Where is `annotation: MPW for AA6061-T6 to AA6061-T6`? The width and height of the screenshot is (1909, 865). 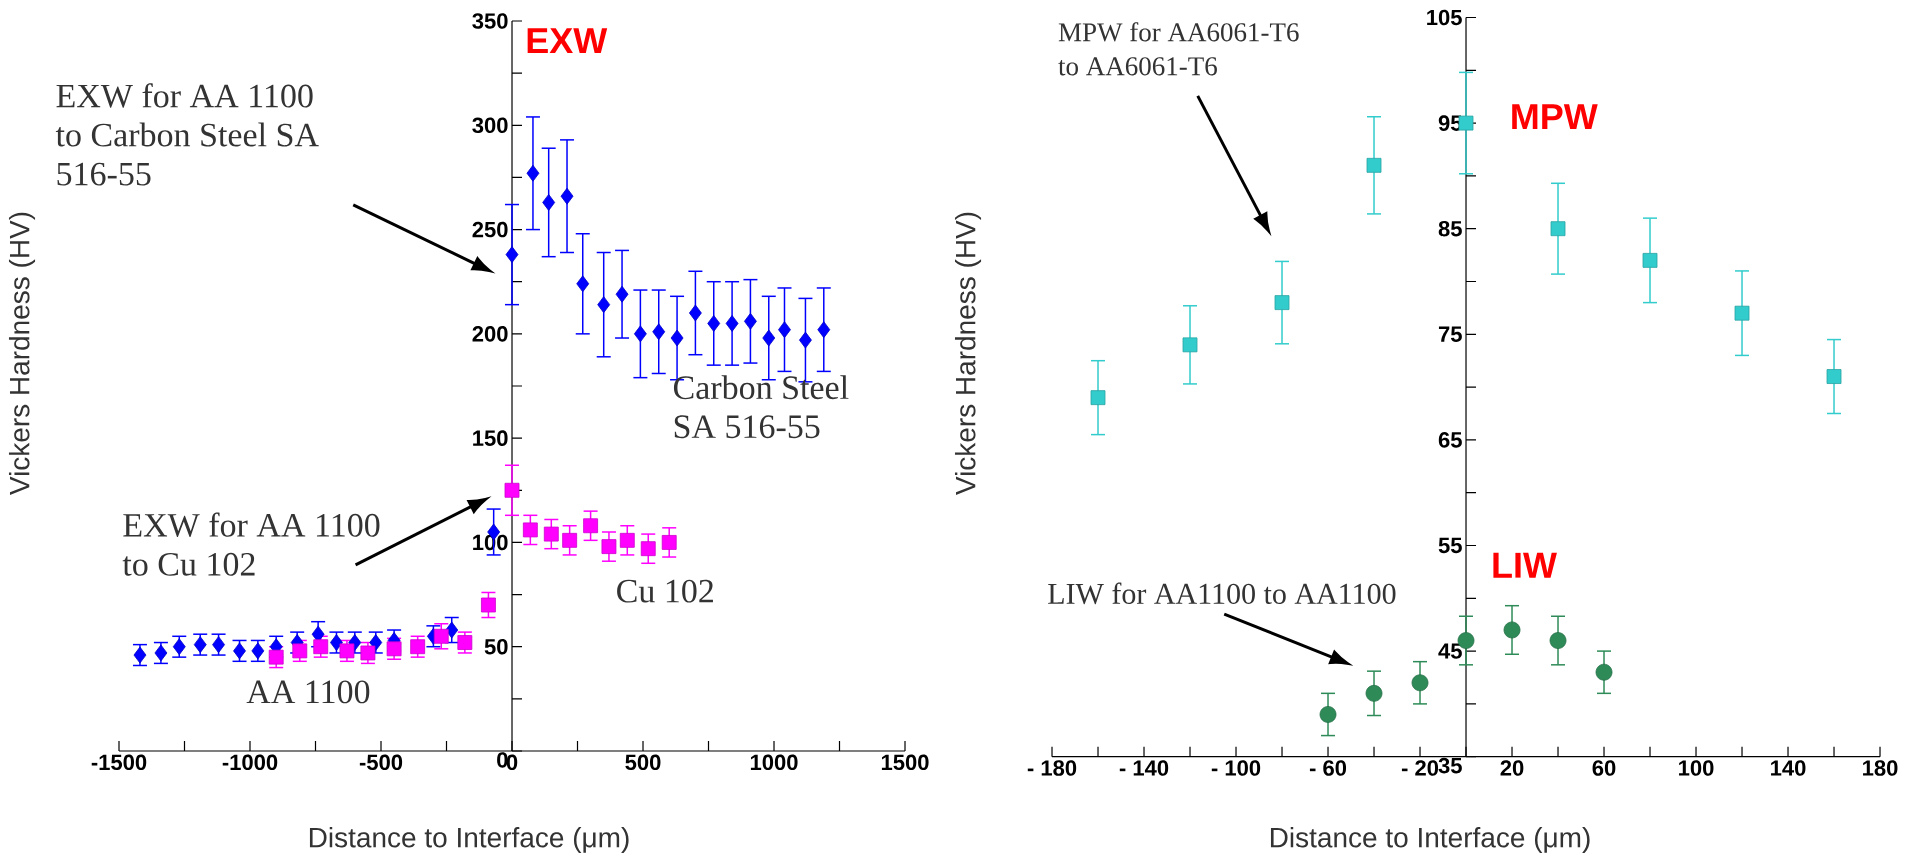 annotation: MPW for AA6061-T6 to AA6061-T6 is located at coordinates (1178, 49).